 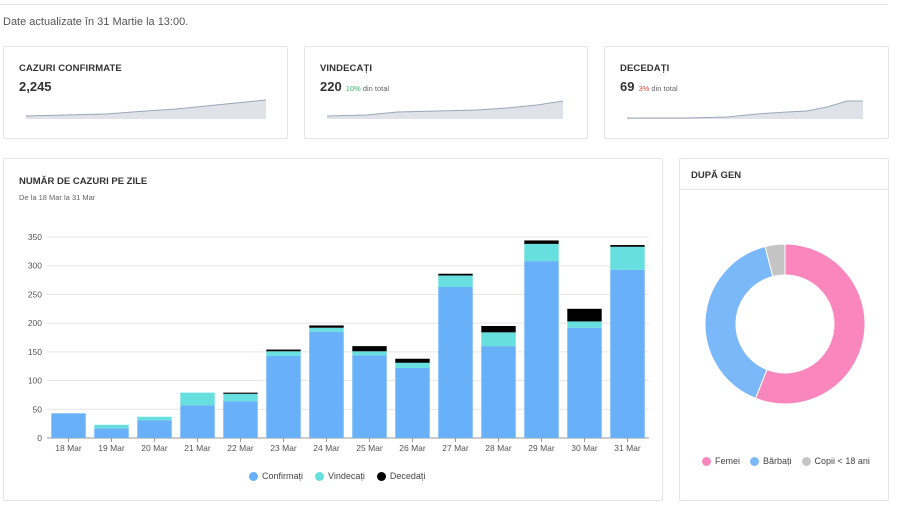 I want to click on x-tick-label: 25 Mar, so click(x=369, y=448).